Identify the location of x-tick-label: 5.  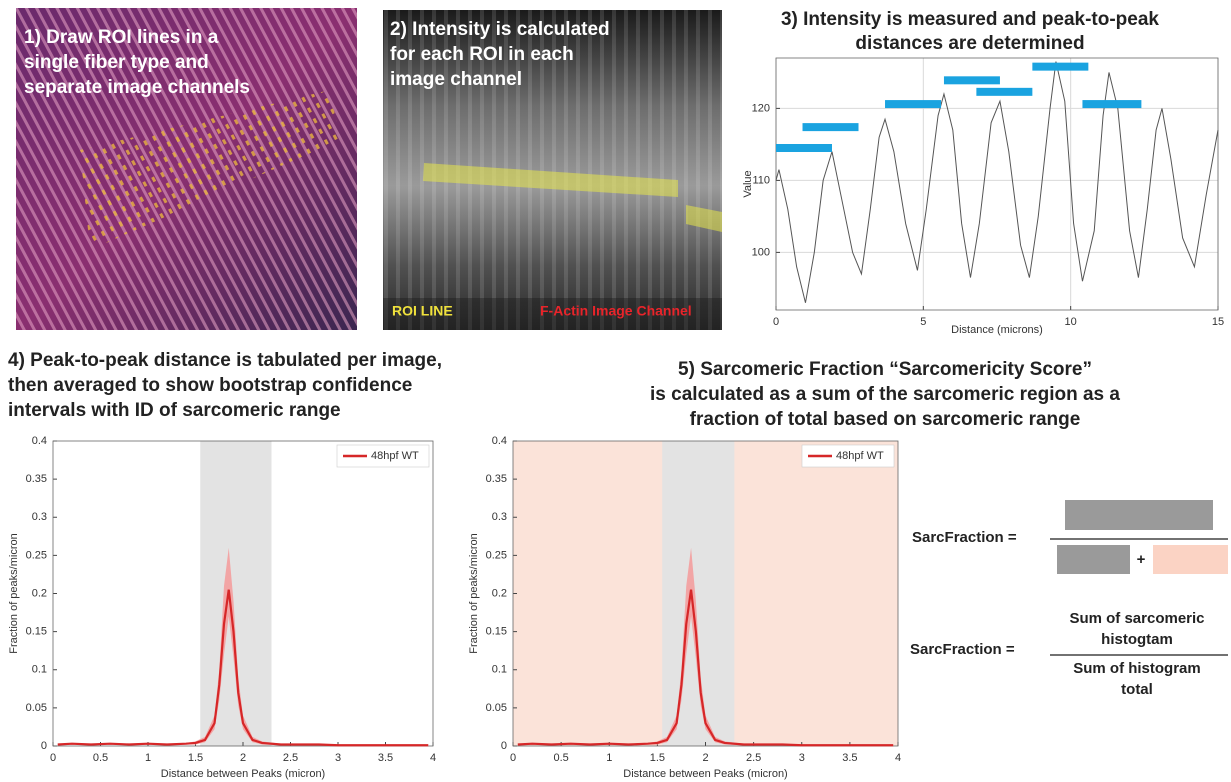
(923, 322).